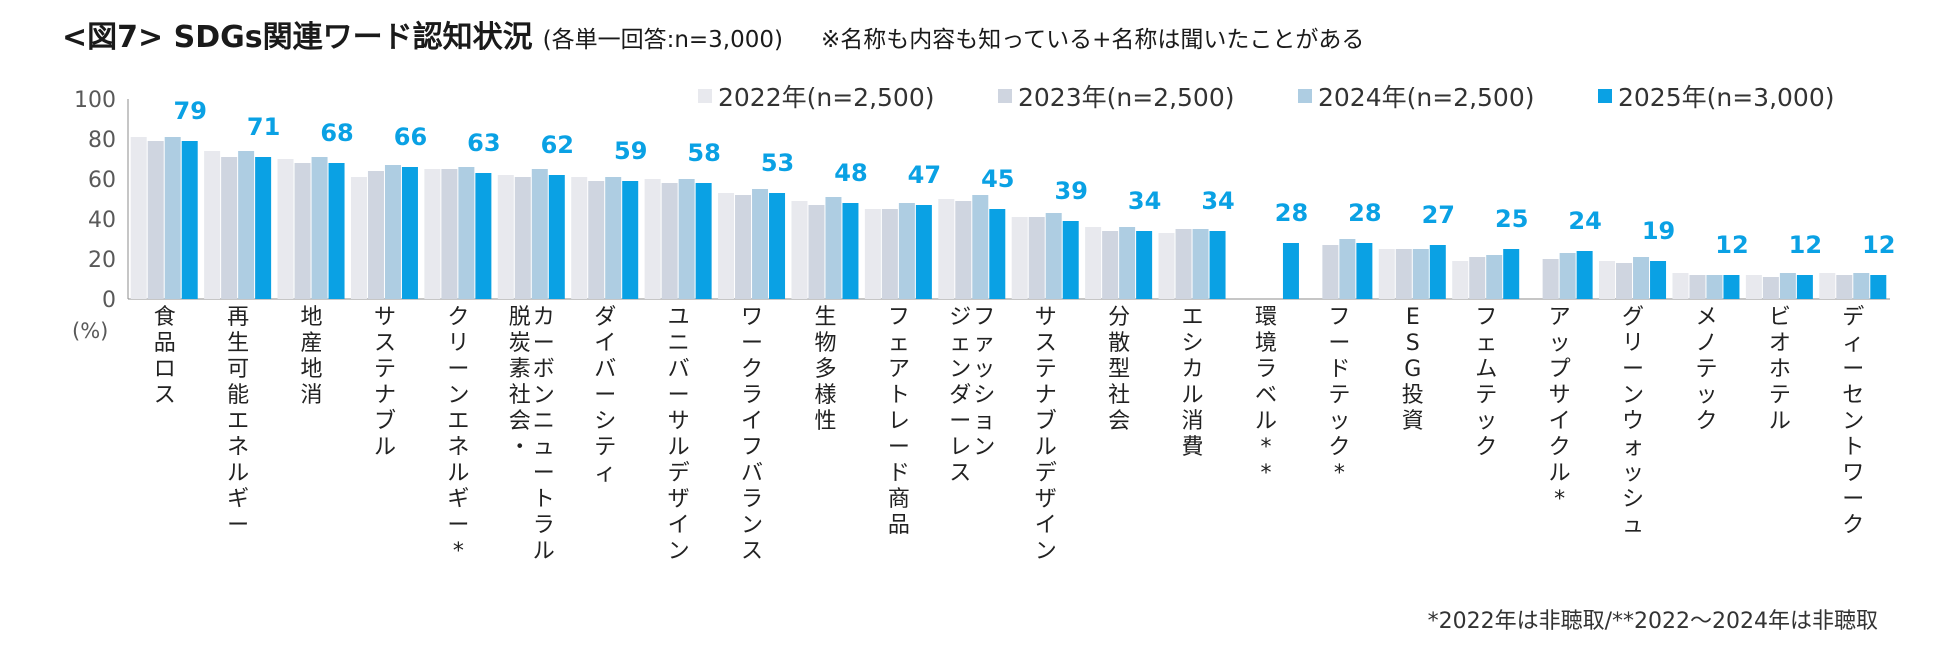  Describe the element at coordinates (95, 100) in the screenshot. I see `y-tick-label: 100` at that location.